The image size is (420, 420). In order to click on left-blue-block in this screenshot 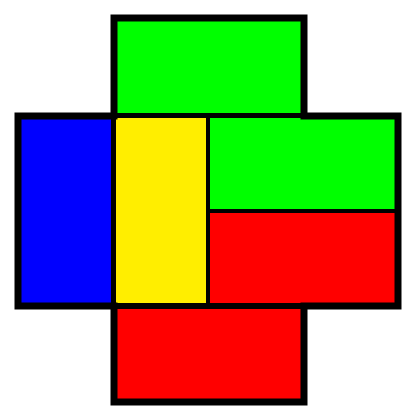, I will do `click(66, 211)`.